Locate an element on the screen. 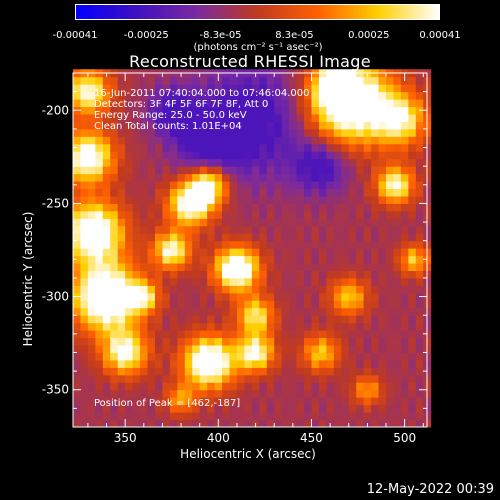 This screenshot has height=500, width=500. y-tick-label: -250 is located at coordinates (55, 203).